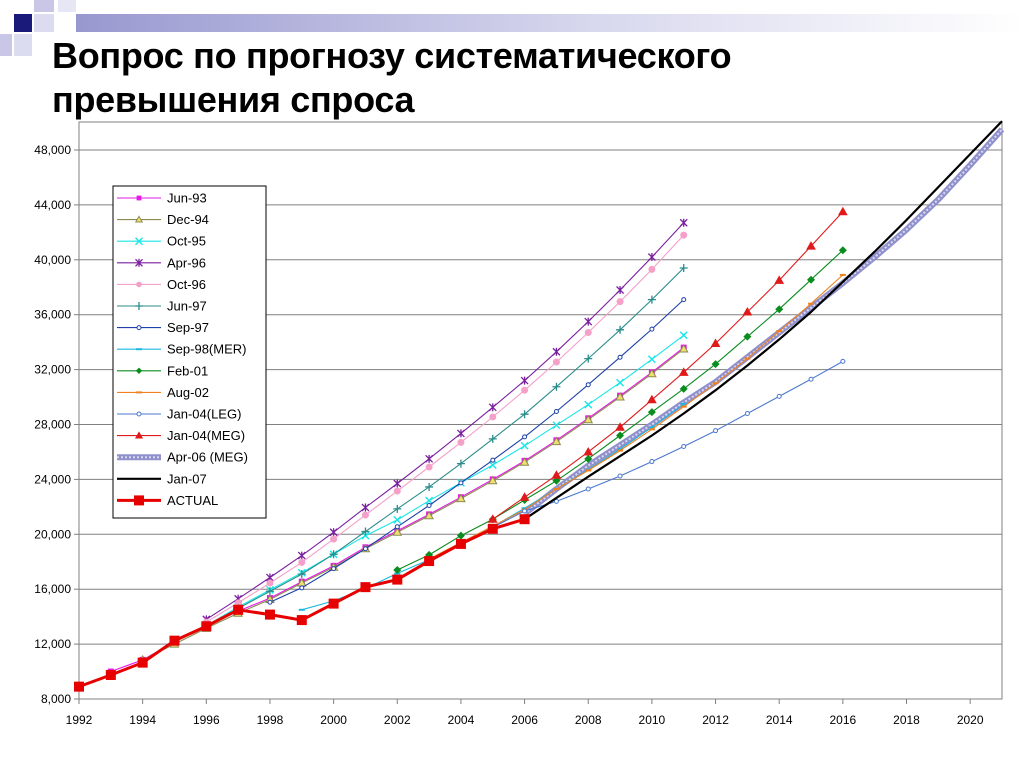 This screenshot has height=768, width=1024. What do you see at coordinates (142, 720) in the screenshot?
I see `x-tick-label: 1994` at bounding box center [142, 720].